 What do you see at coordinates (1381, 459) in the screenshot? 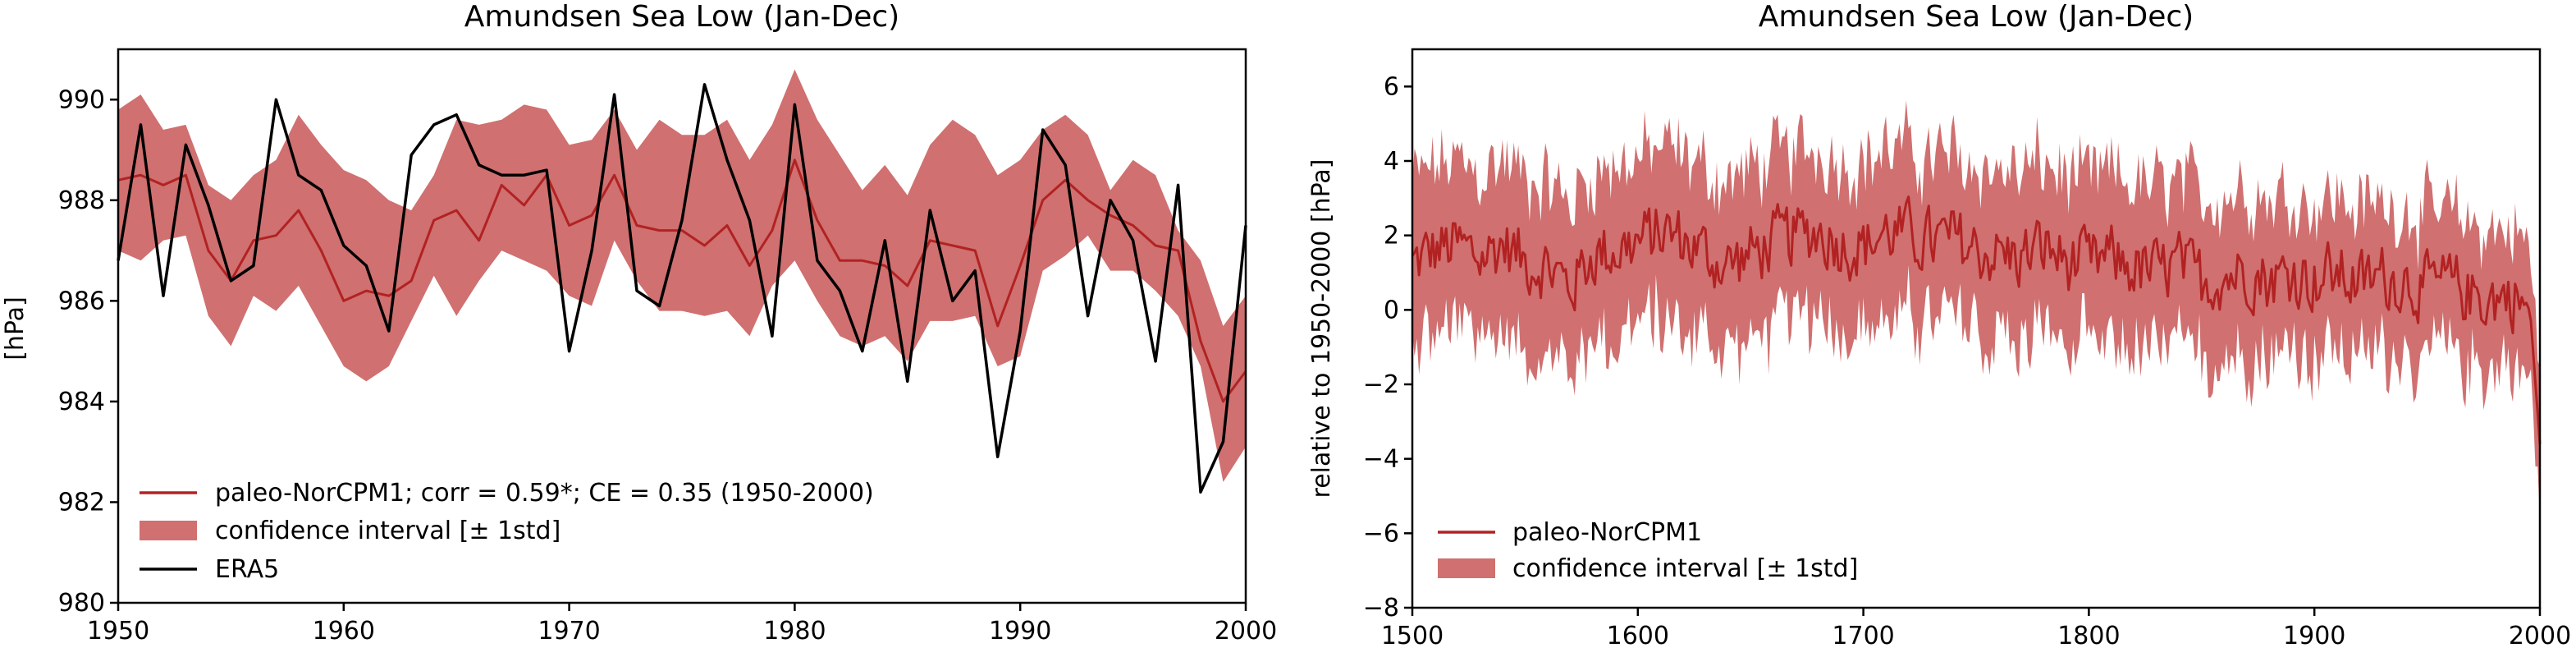
I see `right-y-tick-label: −4` at bounding box center [1381, 459].